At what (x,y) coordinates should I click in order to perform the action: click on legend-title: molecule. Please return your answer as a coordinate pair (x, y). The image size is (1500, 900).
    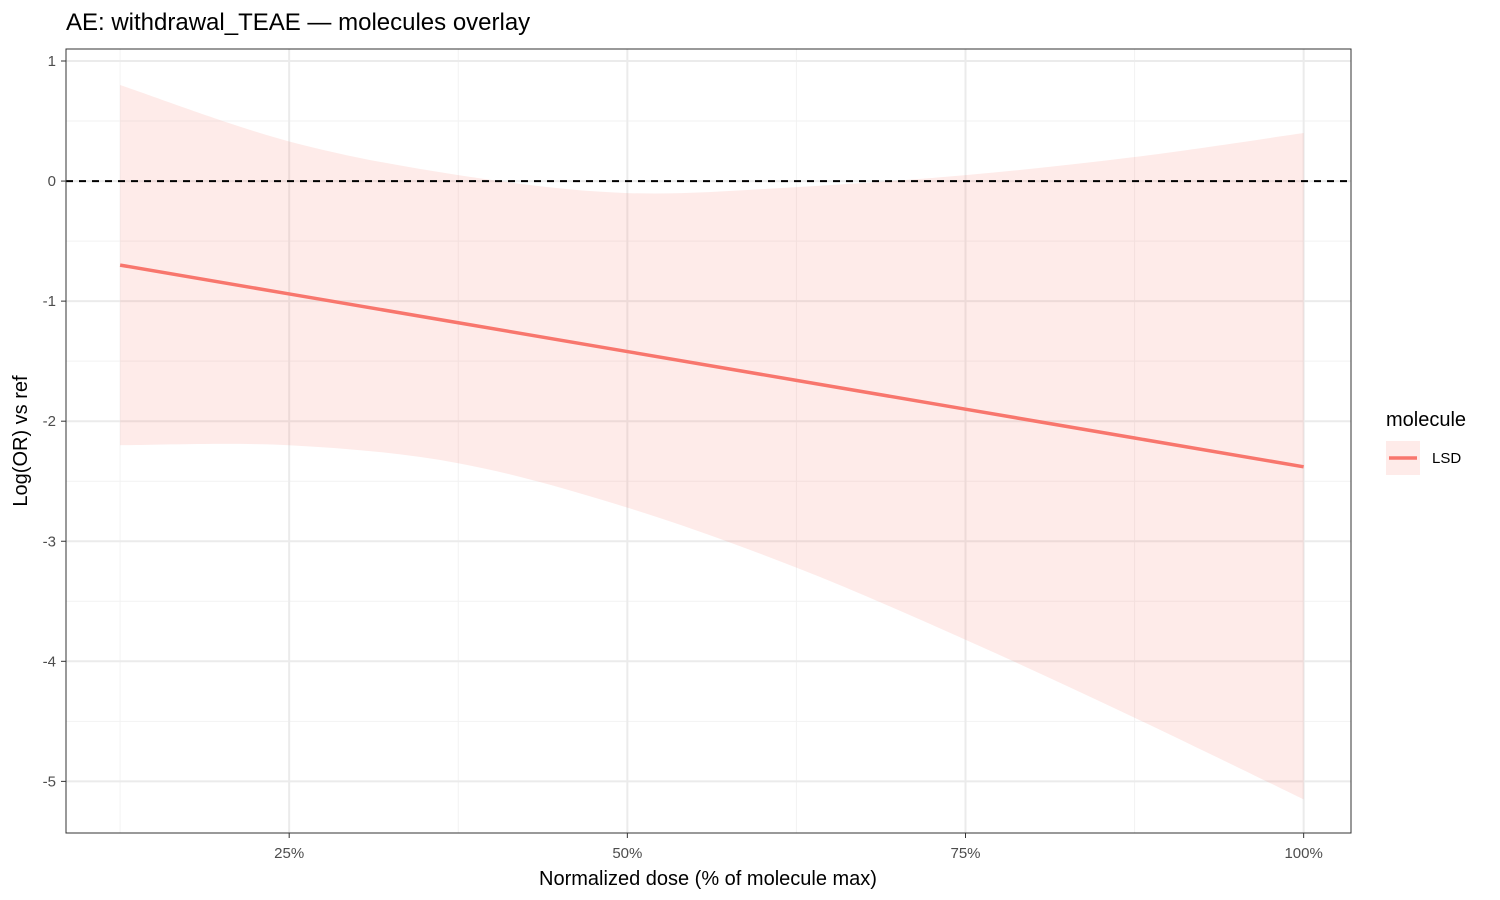
    Looking at the image, I should click on (1426, 420).